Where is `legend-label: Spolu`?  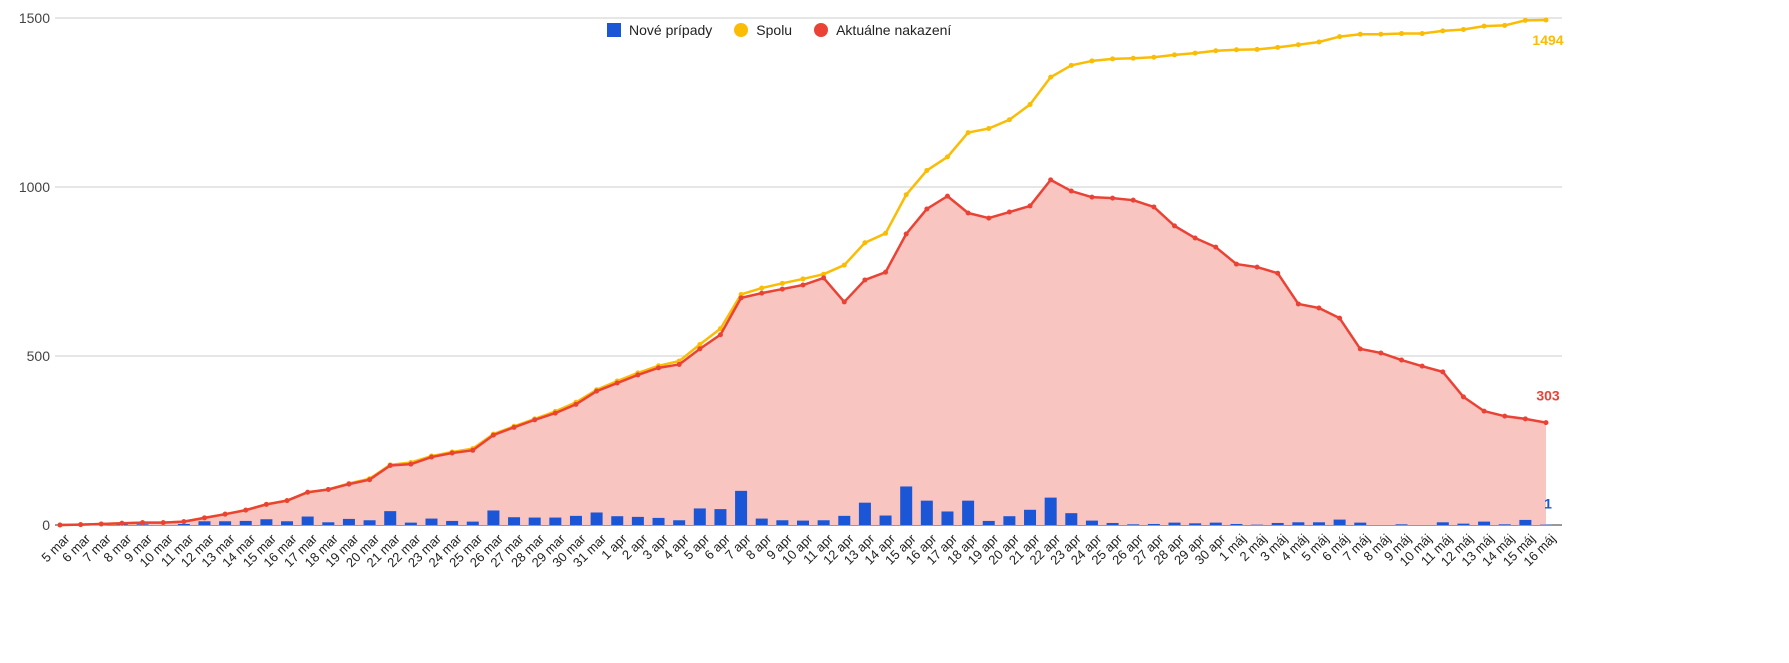
legend-label: Spolu is located at coordinates (774, 30).